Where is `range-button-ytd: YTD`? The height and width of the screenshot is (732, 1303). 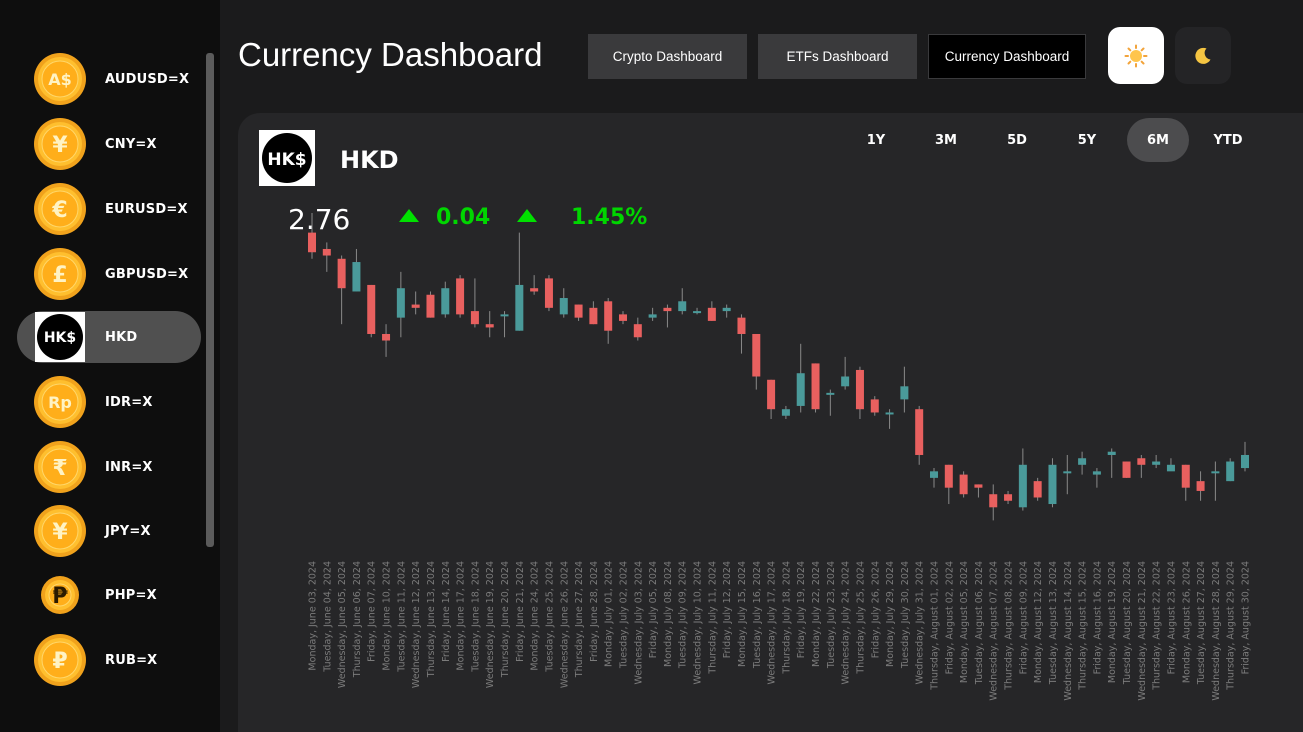 range-button-ytd: YTD is located at coordinates (1228, 140).